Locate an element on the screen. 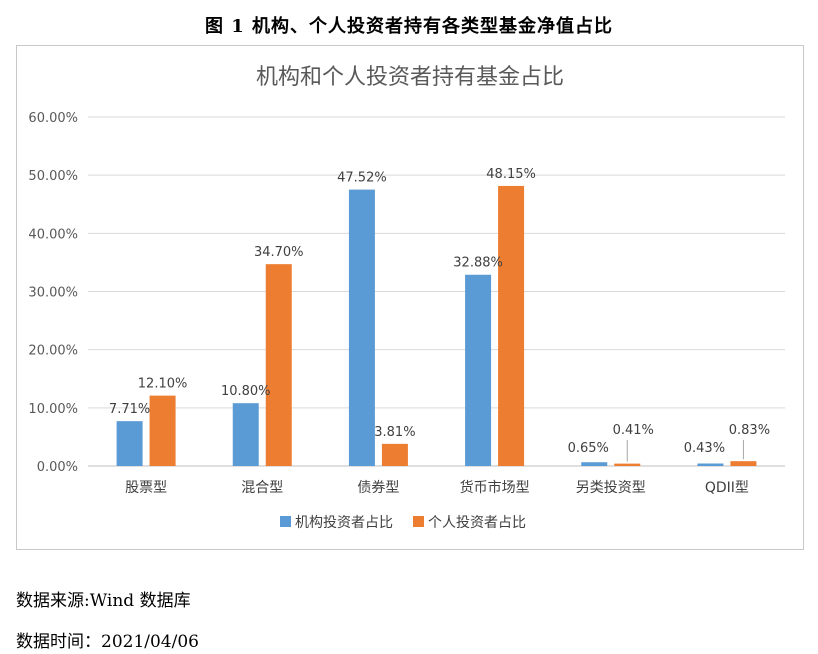  data-label: 47.52% is located at coordinates (362, 178).